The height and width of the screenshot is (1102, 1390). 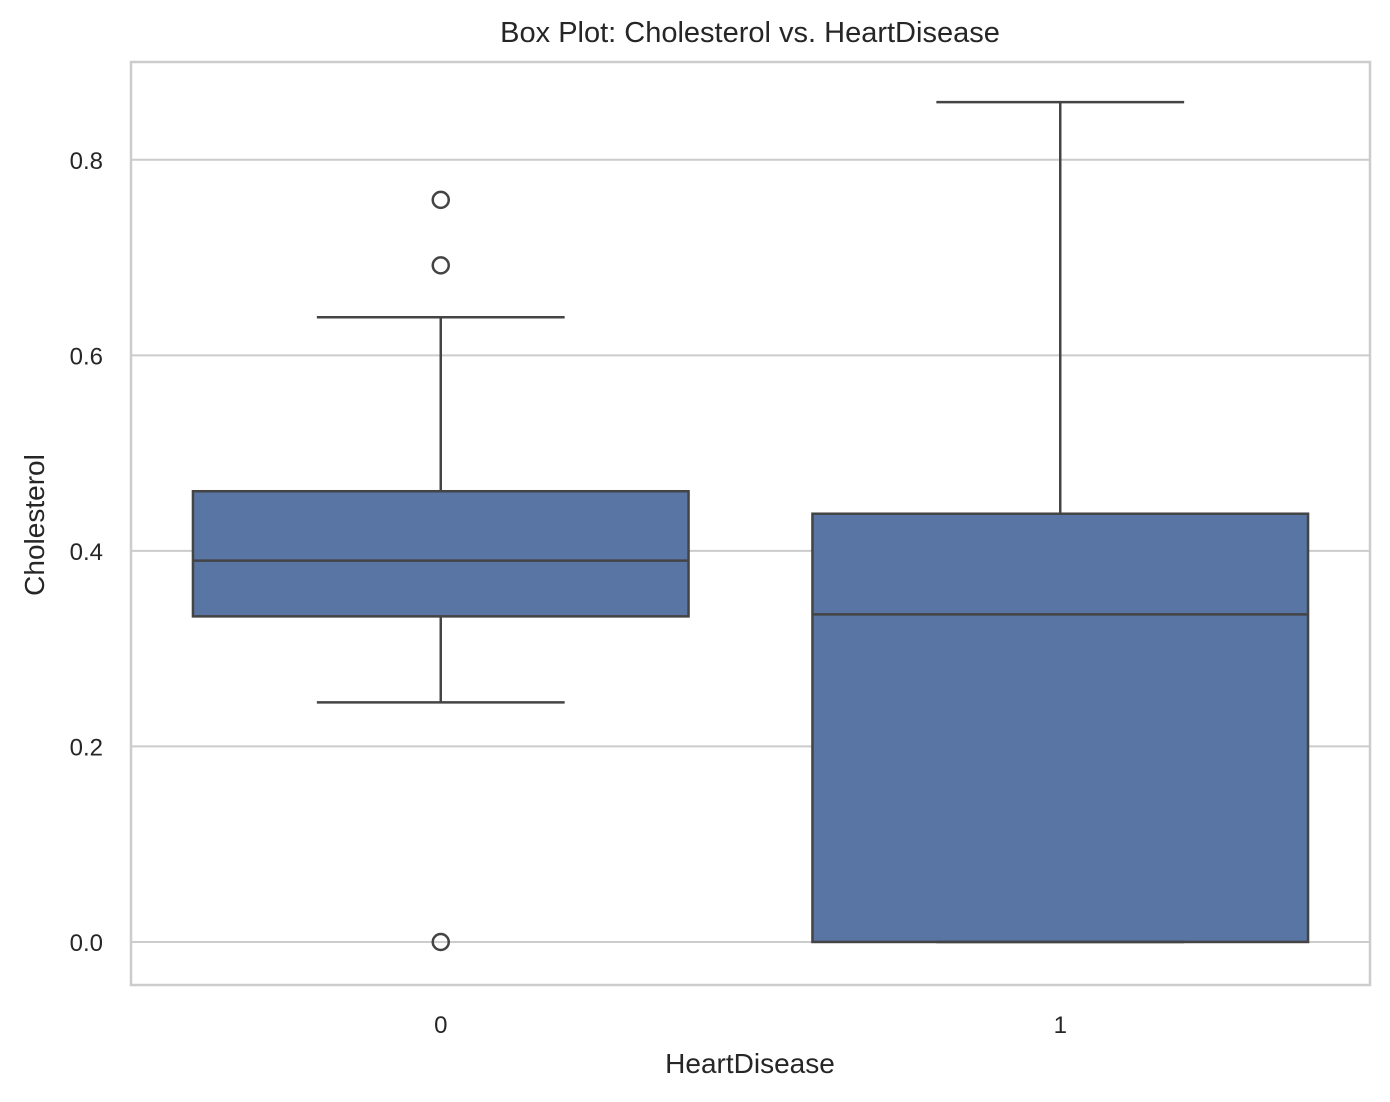 I want to click on chart-title: Box Plot: Cholesterol vs. HeartDisease, so click(x=750, y=33).